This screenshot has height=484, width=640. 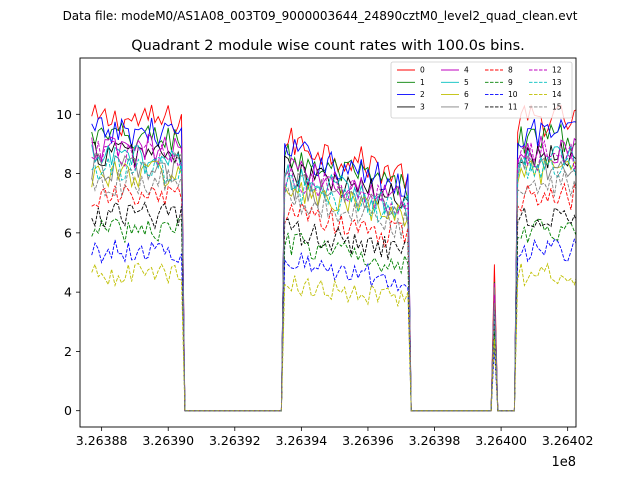 I want to click on y-tick-label: 0, so click(x=68, y=410).